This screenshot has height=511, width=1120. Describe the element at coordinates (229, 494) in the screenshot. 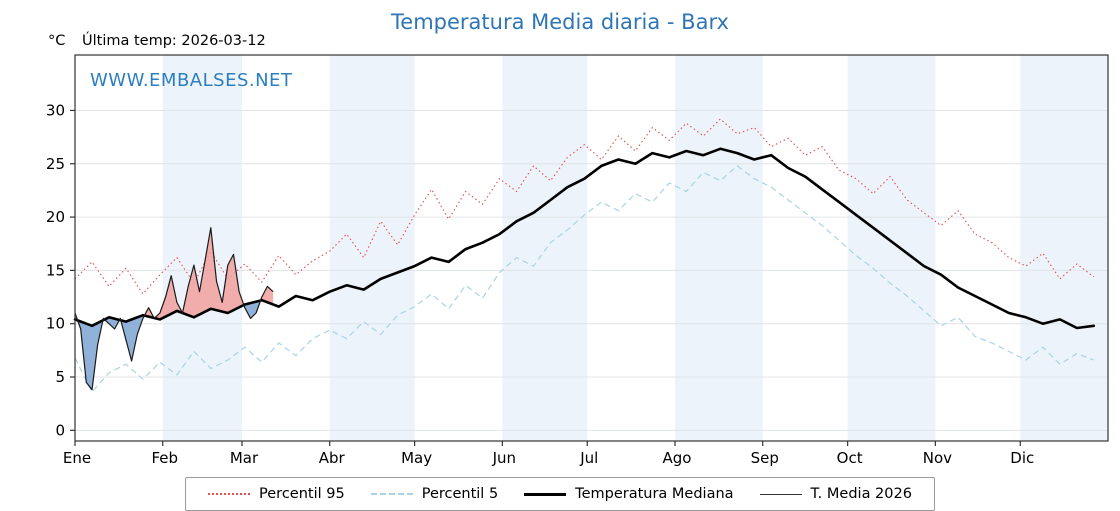

I see `percentil-95-line-sample-icon` at that location.